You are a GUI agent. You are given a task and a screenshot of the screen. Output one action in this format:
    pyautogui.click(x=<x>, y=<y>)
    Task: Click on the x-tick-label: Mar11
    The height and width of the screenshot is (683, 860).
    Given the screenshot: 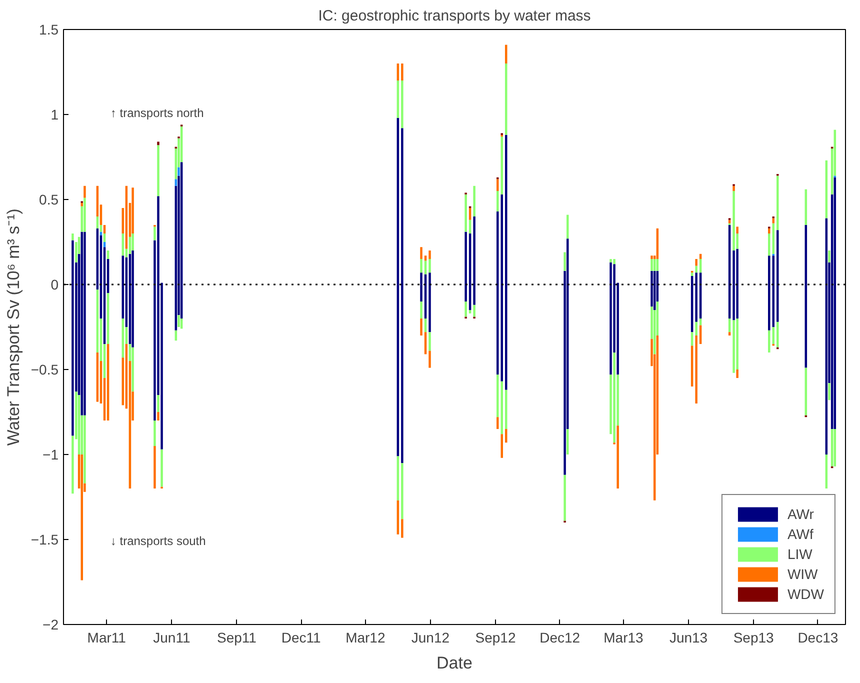 What is the action you would take?
    pyautogui.click(x=106, y=638)
    